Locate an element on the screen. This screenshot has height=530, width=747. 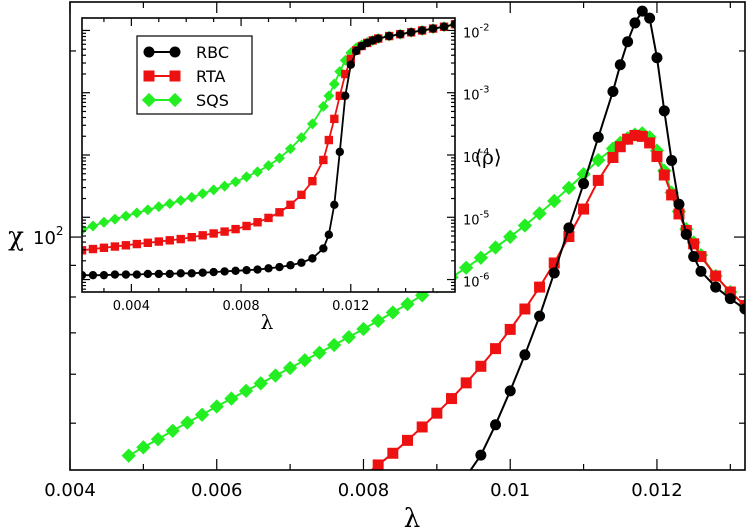
legend-item-rta: RTA is located at coordinates (184, 76).